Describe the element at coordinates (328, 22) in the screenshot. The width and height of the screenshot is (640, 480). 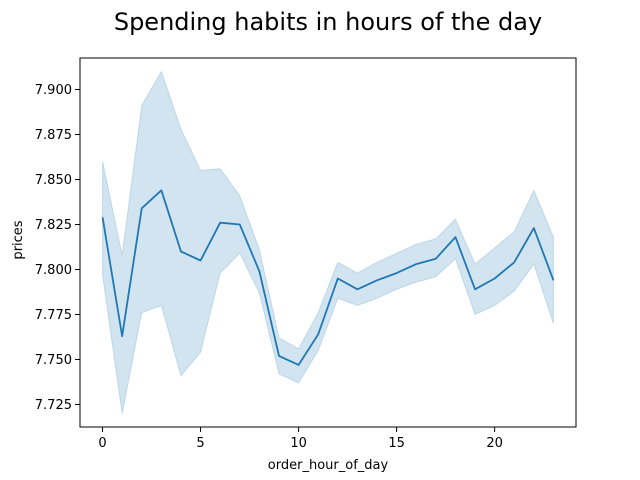
I see `chart-title: Spending habits in hours of the day` at that location.